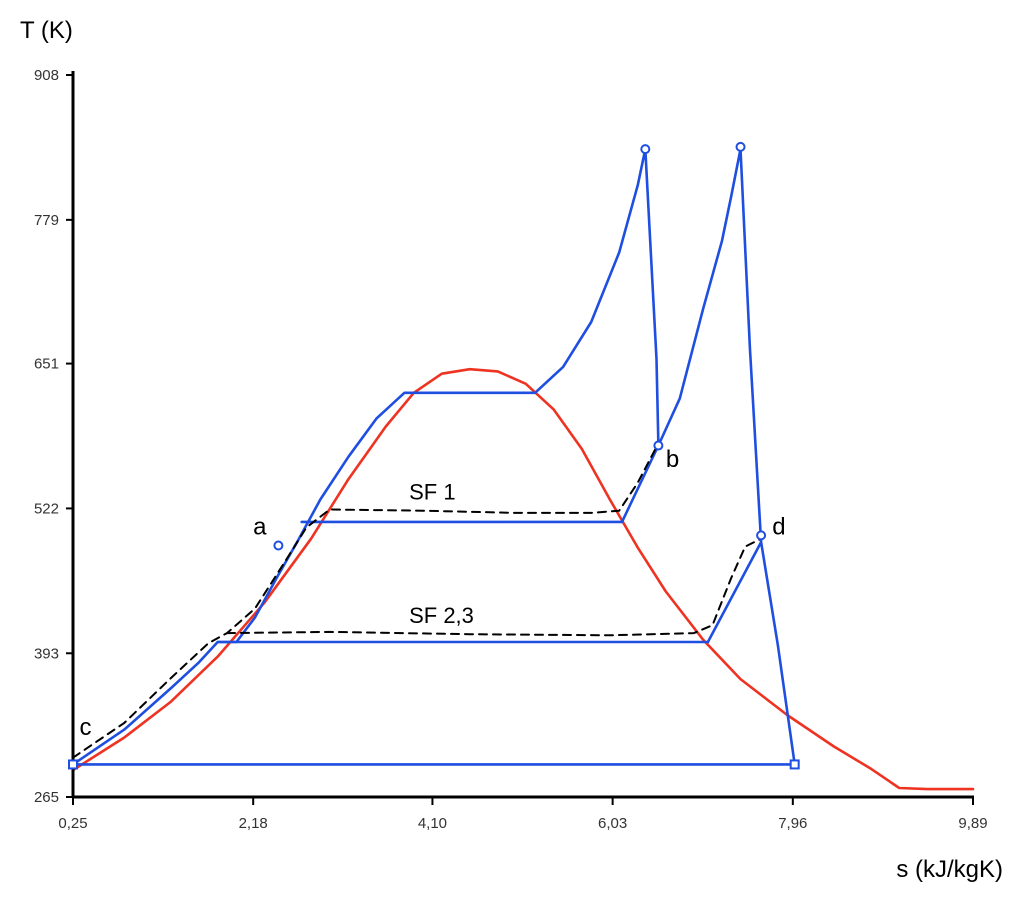 This screenshot has height=899, width=1024. I want to click on x-tick-label-1: 2,18, so click(253, 823).